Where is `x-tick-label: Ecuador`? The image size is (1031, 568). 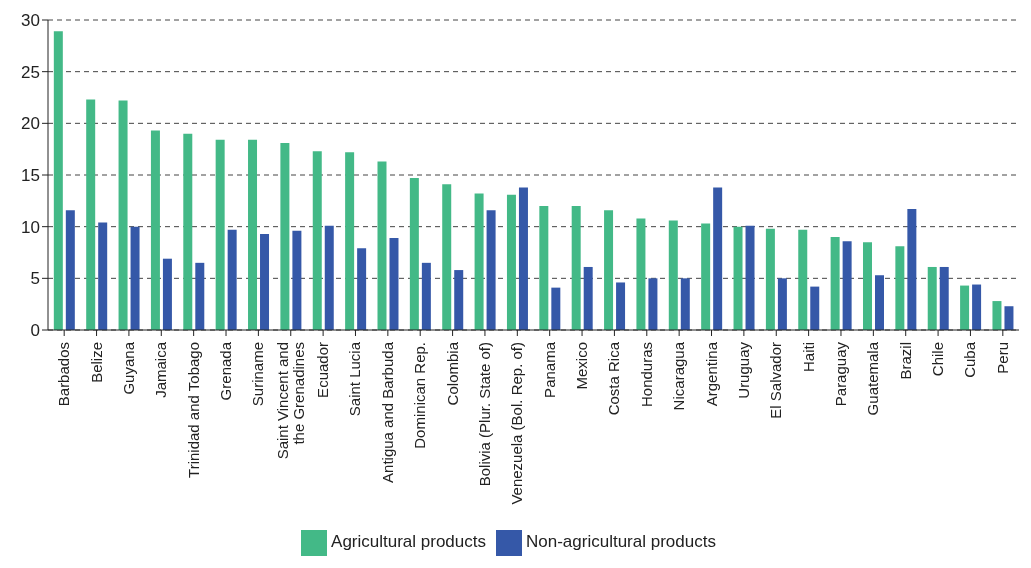
x-tick-label: Ecuador is located at coordinates (323, 370).